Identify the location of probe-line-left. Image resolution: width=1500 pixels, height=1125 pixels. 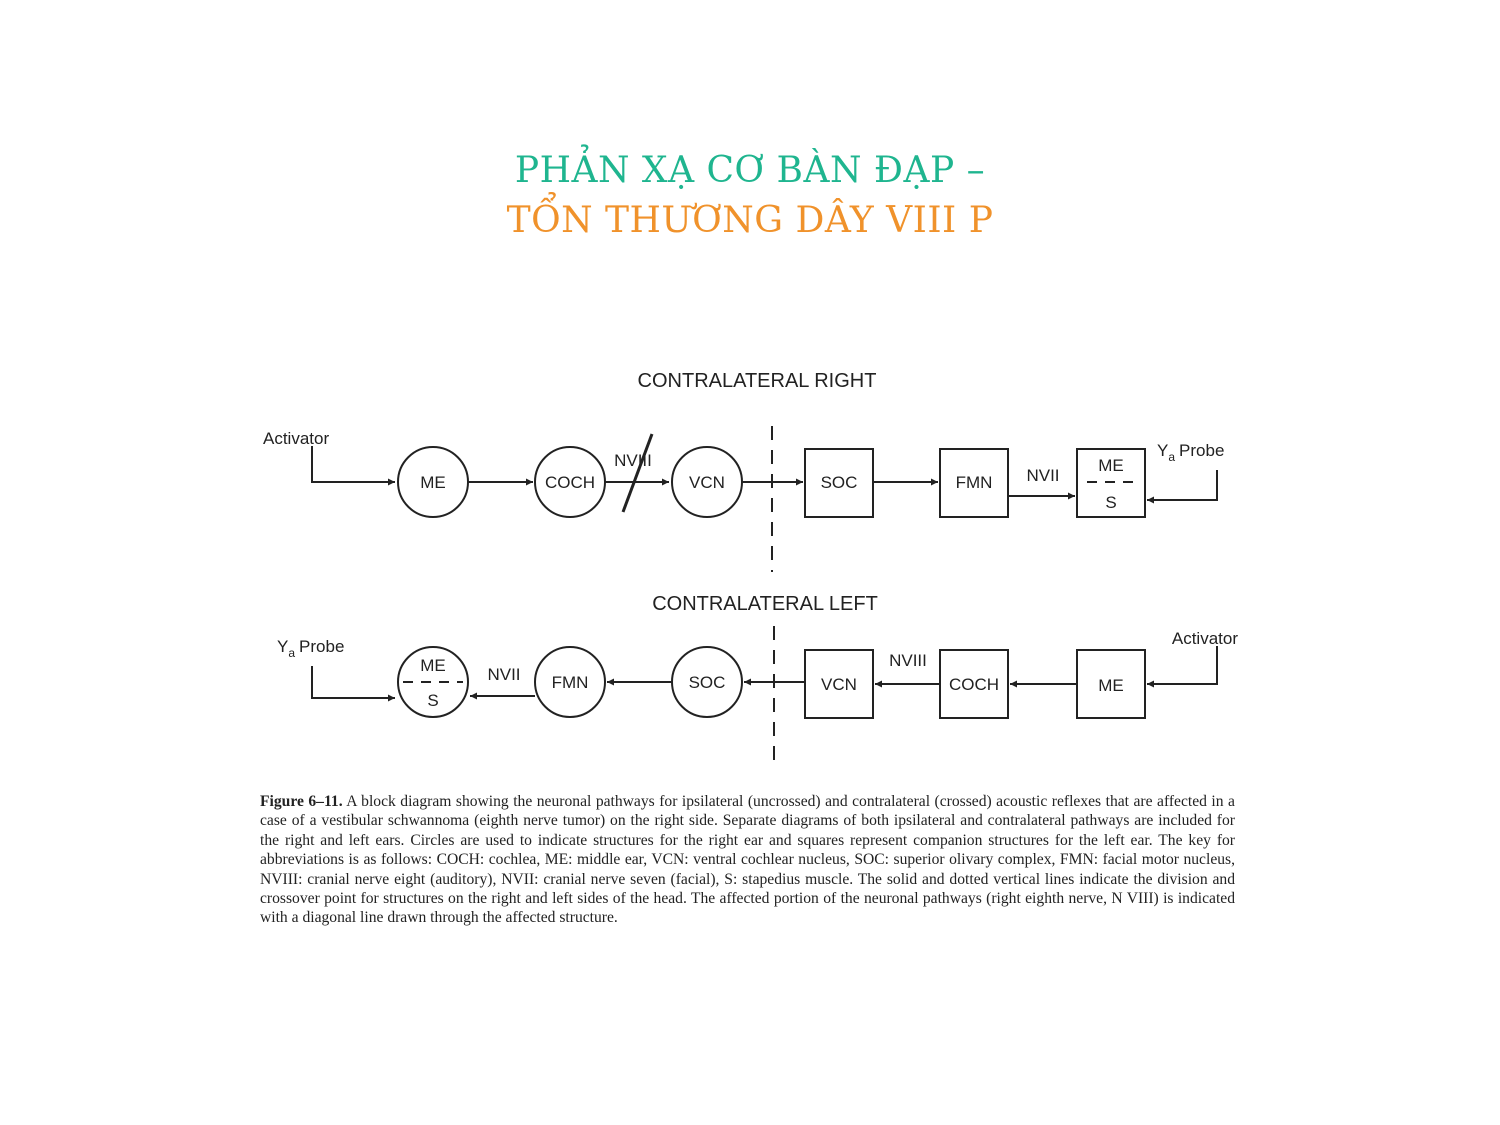
(353, 684).